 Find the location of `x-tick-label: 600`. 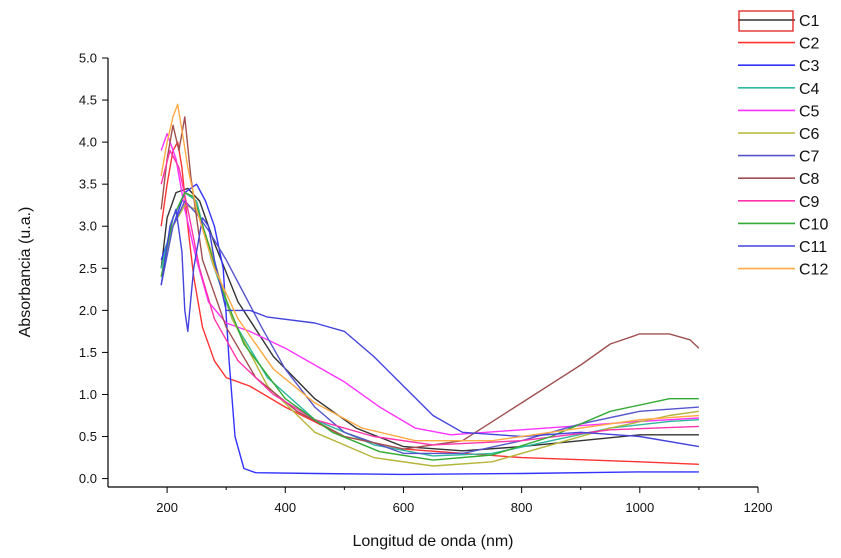

x-tick-label: 600 is located at coordinates (404, 507).